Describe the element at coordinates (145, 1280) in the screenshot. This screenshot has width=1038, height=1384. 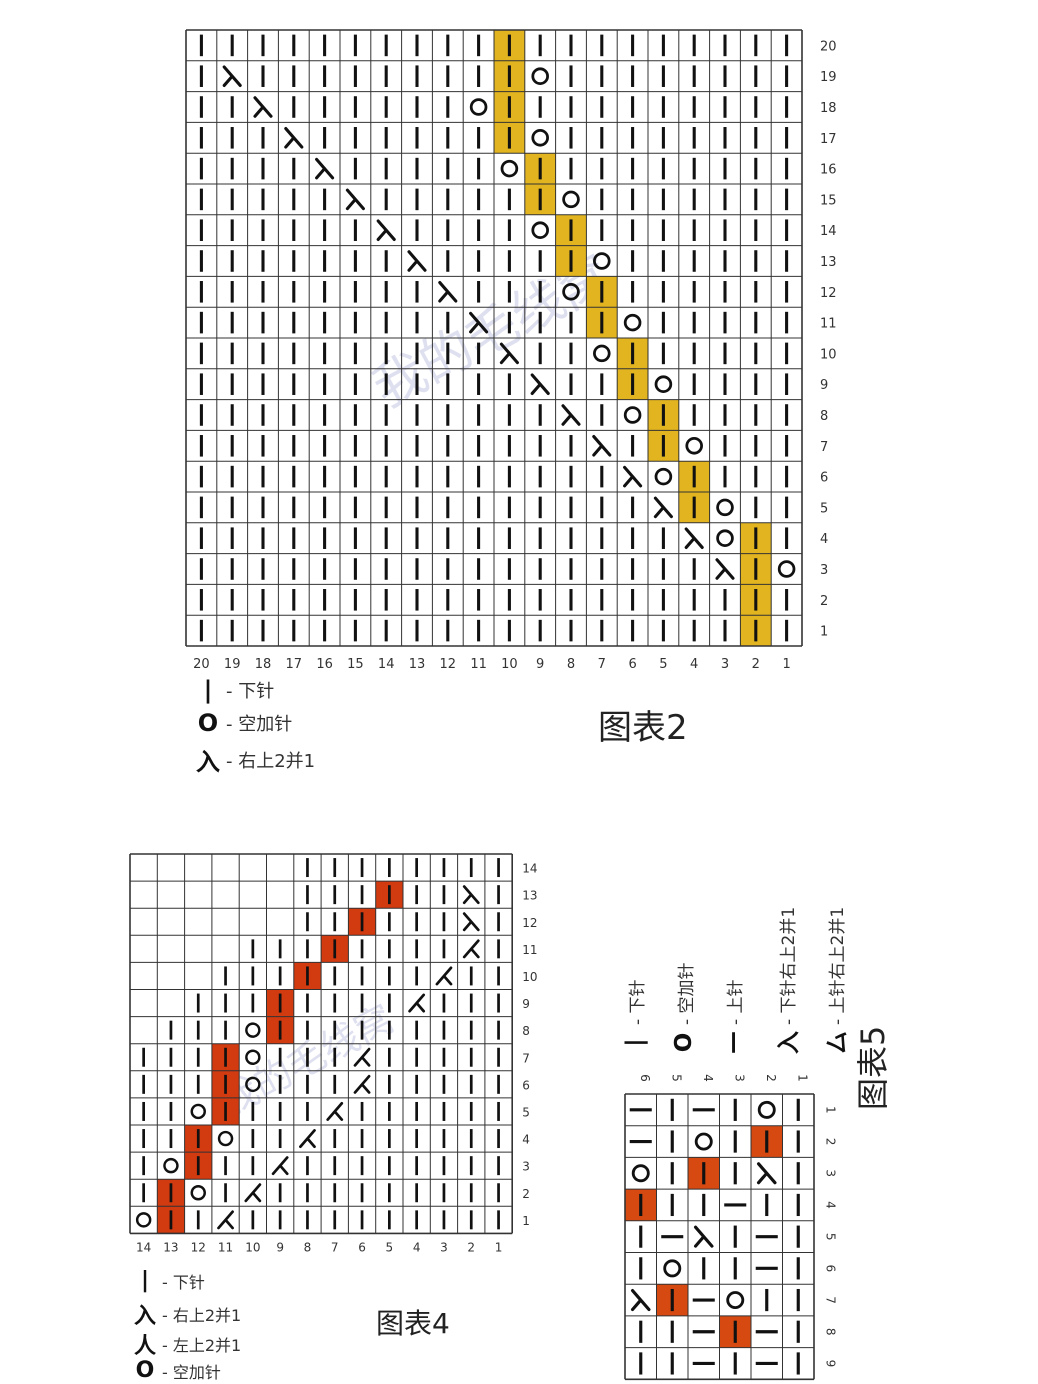
I see `knit-stitch-icon: |` at that location.